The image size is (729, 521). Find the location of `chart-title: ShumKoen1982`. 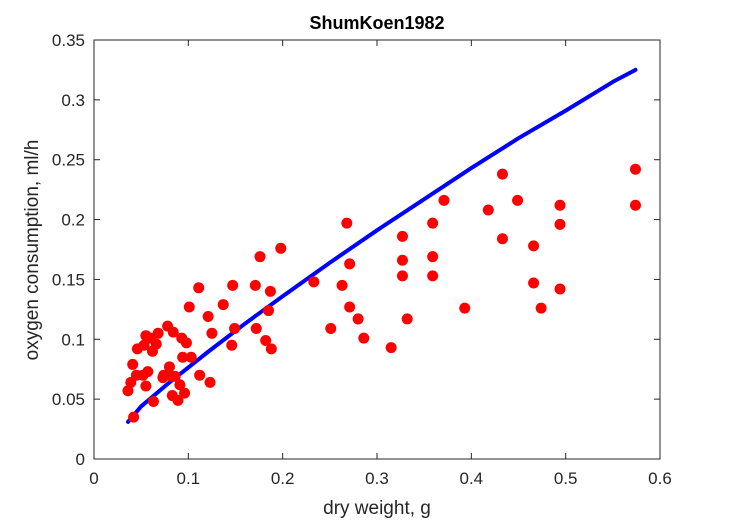

chart-title: ShumKoen1982 is located at coordinates (376, 23).